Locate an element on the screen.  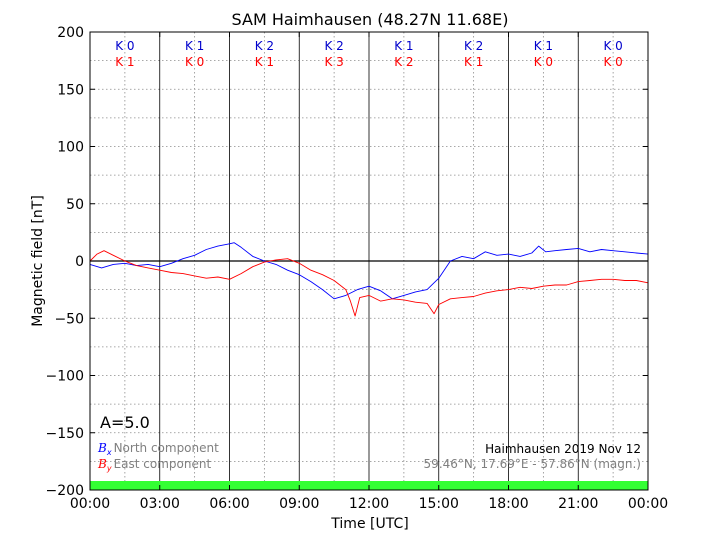
x-tick-label: 03:00 is located at coordinates (160, 504).